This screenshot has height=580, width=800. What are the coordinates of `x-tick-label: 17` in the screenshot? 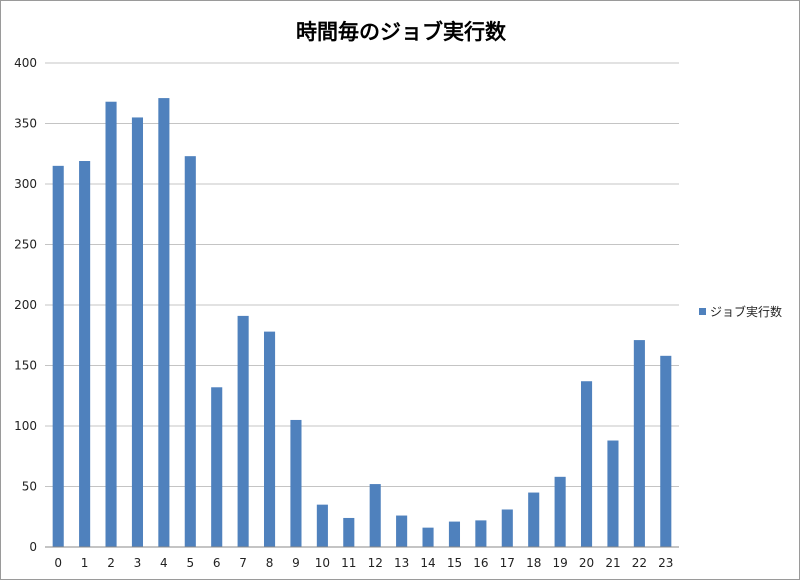 It's located at (507, 563).